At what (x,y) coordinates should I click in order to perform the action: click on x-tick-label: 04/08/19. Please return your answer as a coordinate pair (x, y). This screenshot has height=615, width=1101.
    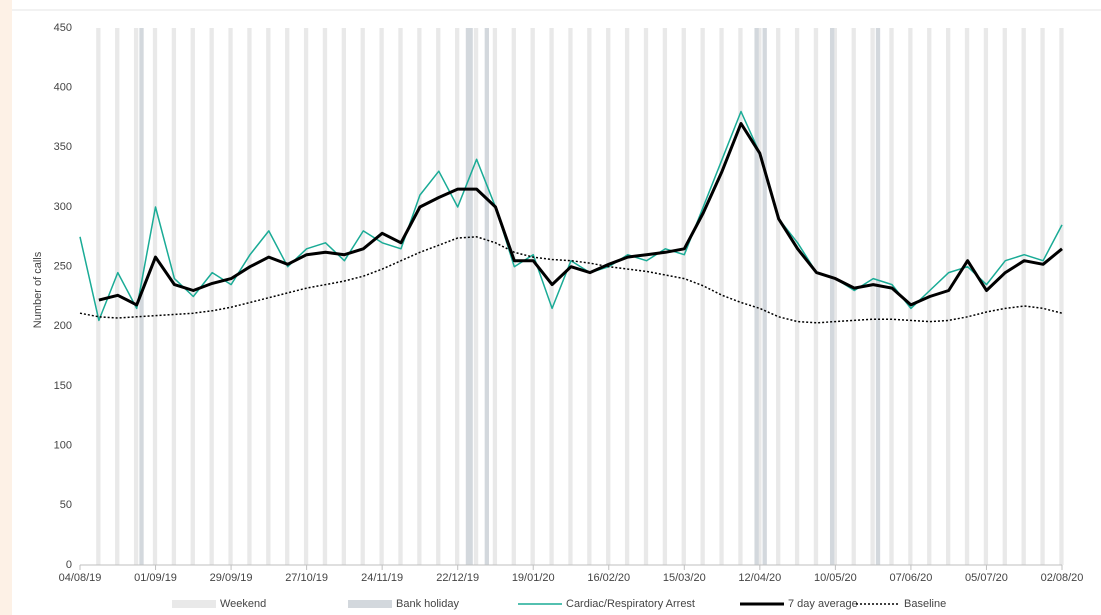
    Looking at the image, I should click on (80, 578).